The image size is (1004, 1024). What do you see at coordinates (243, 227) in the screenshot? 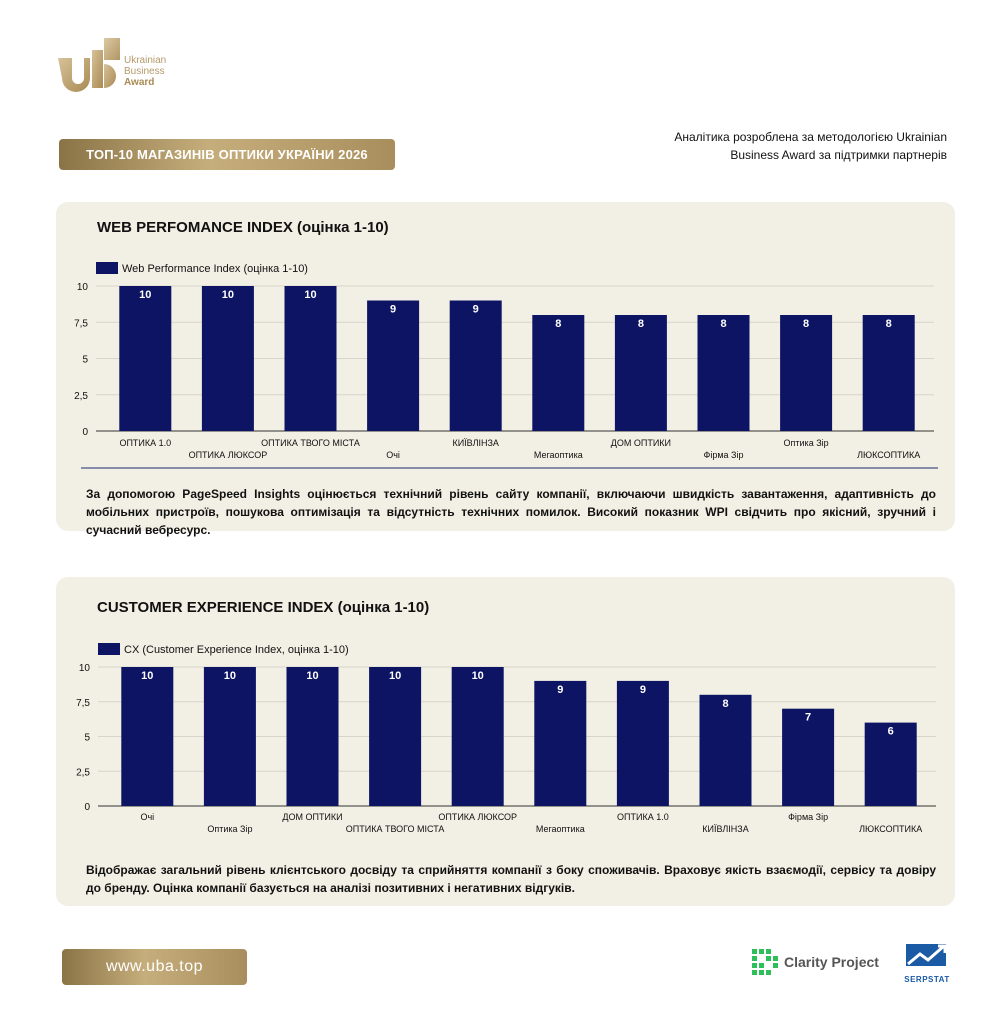
I see `wpi-chart-title: WEB PERFOMANCE INDEX (оцінка 1-10)` at bounding box center [243, 227].